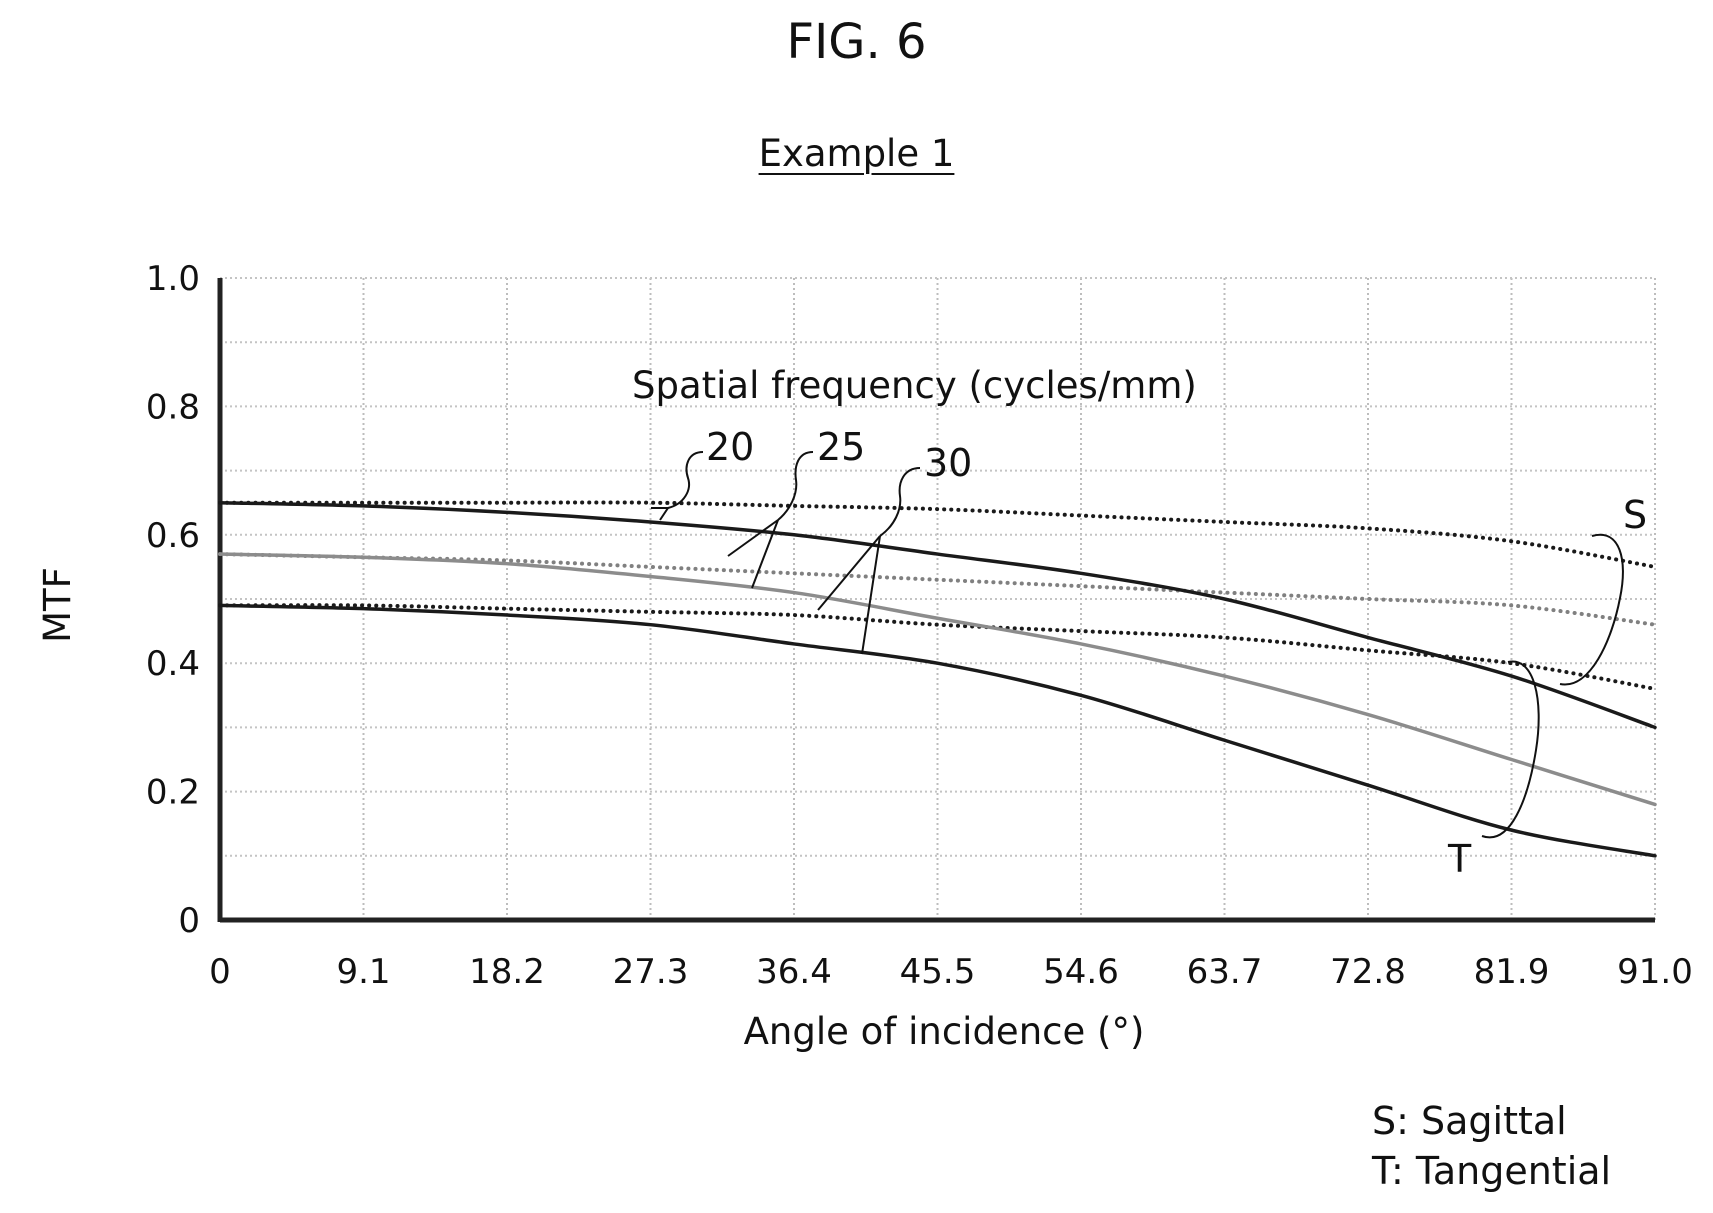 The image size is (1713, 1213). I want to click on x-tick-label: 54.6, so click(1081, 972).